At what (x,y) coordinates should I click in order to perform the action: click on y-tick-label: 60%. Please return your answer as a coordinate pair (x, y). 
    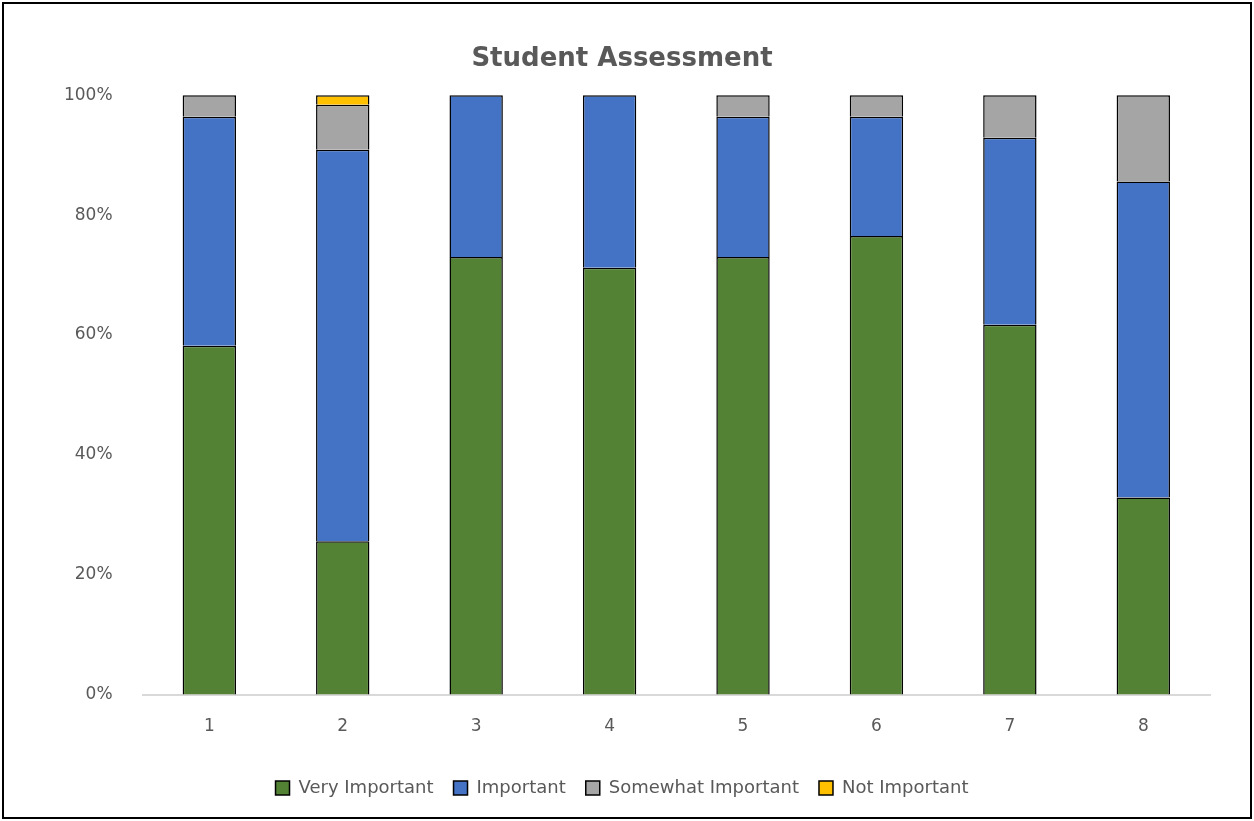
    Looking at the image, I should click on (93, 333).